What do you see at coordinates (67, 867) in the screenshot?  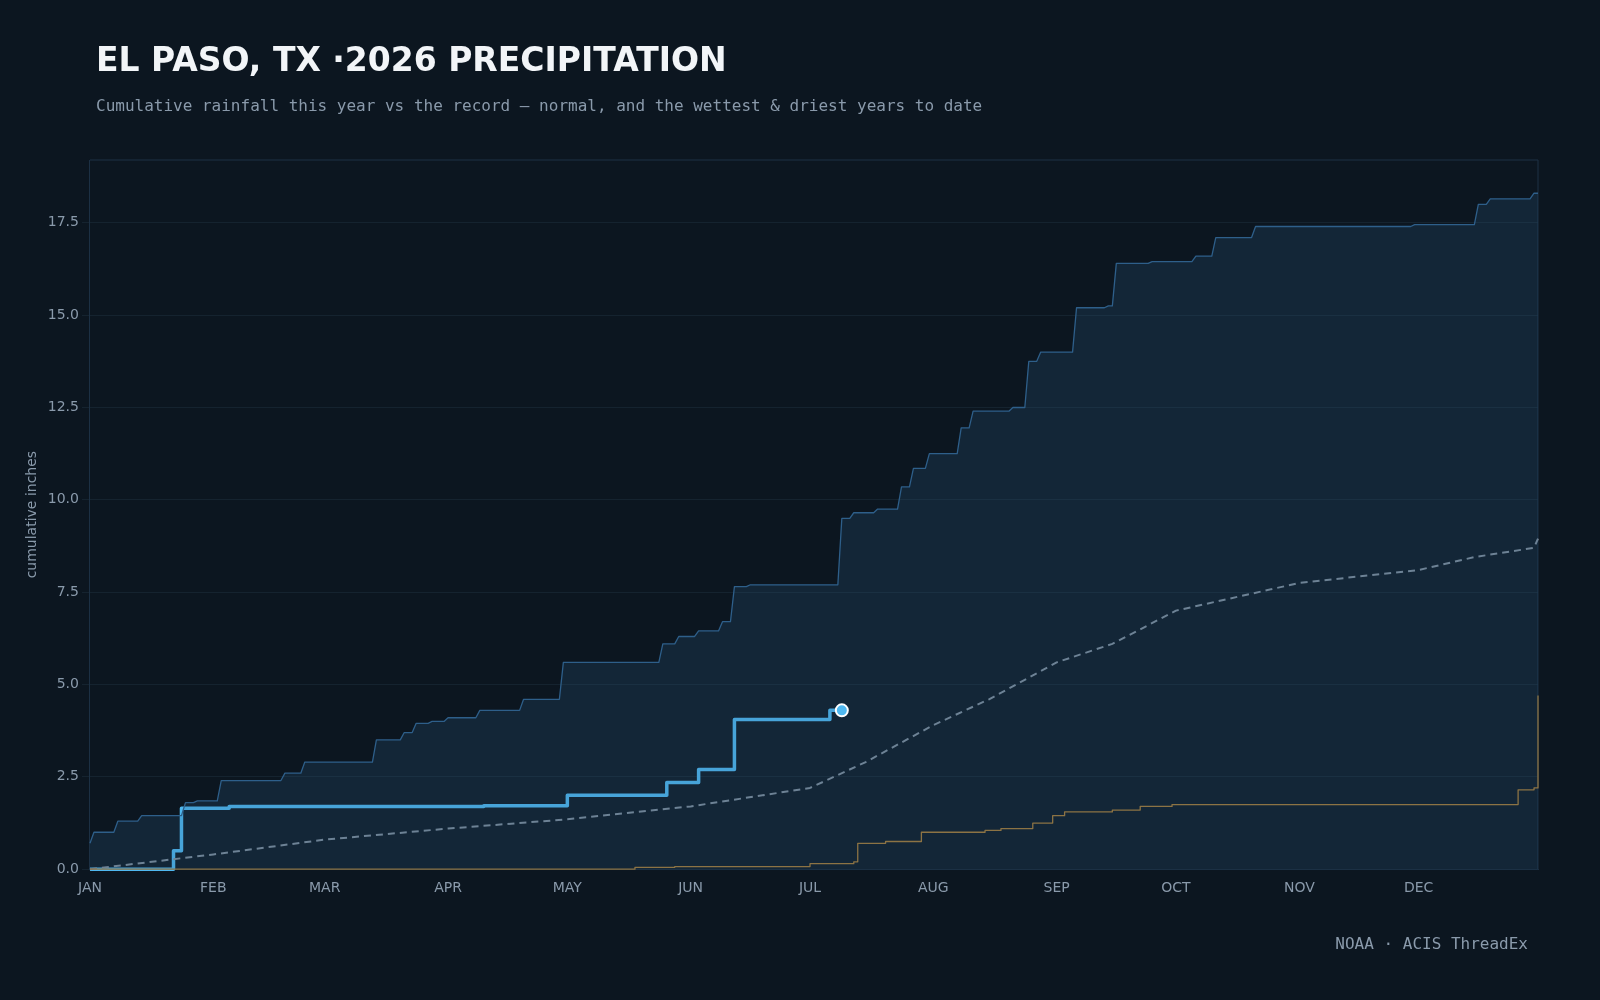 I see `y-tick-label: 0.0` at bounding box center [67, 867].